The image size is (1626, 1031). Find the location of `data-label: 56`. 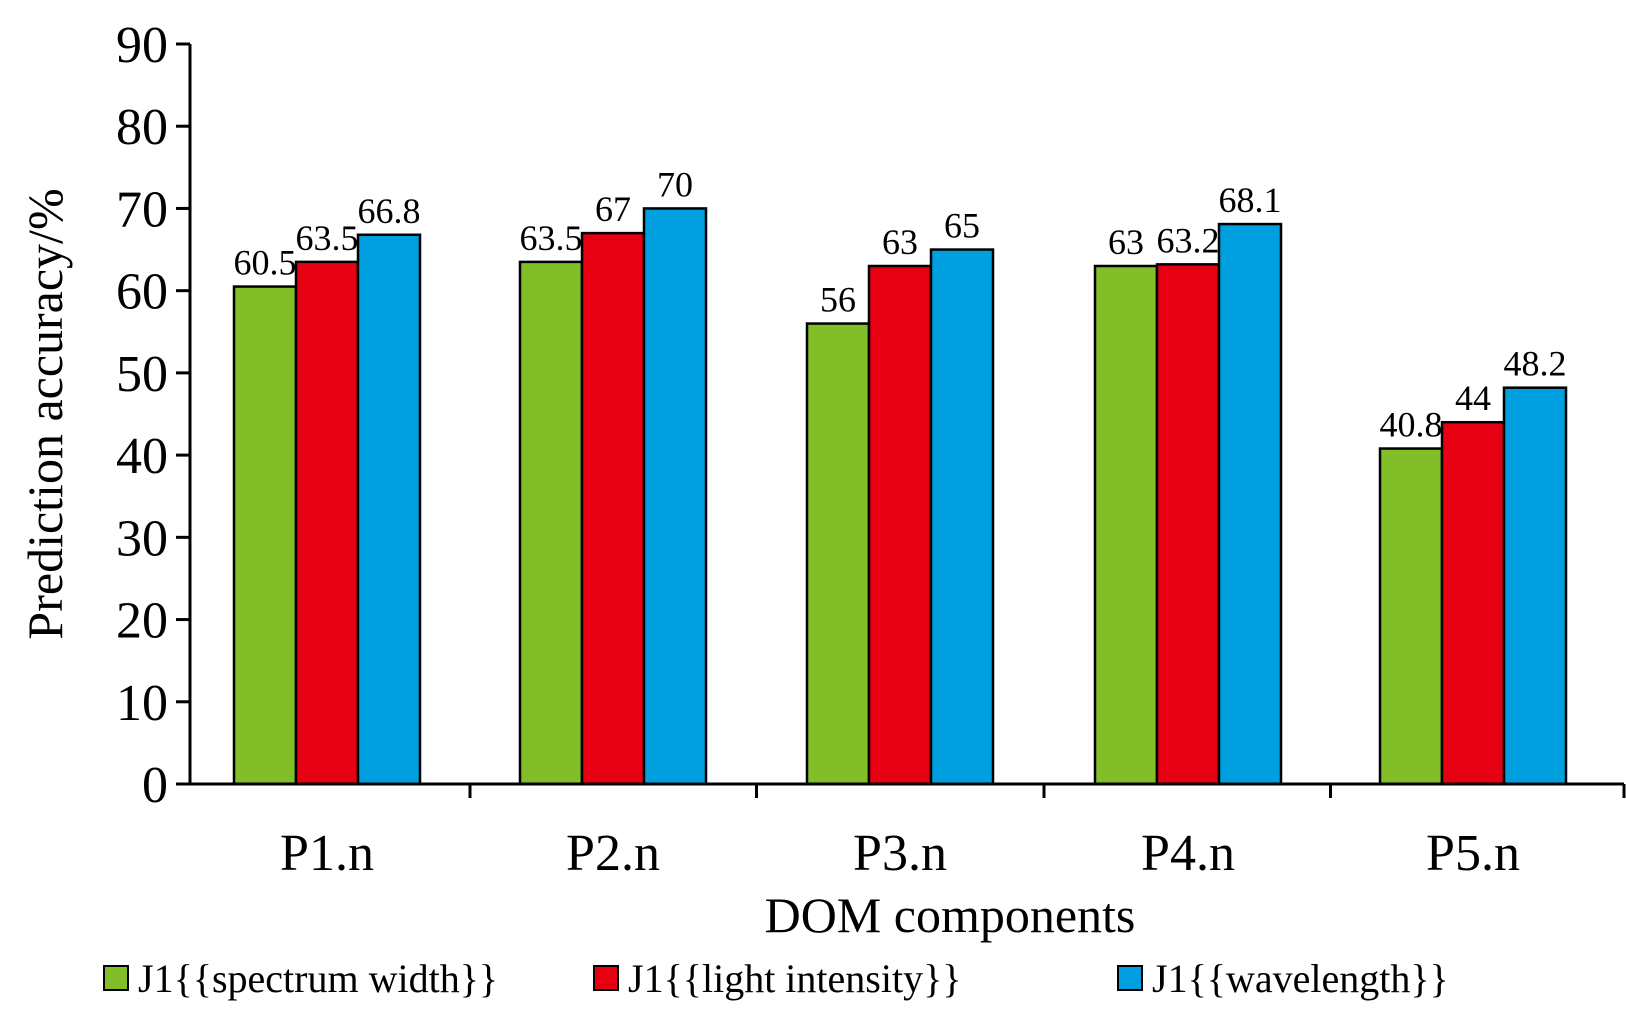

data-label: 56 is located at coordinates (838, 300).